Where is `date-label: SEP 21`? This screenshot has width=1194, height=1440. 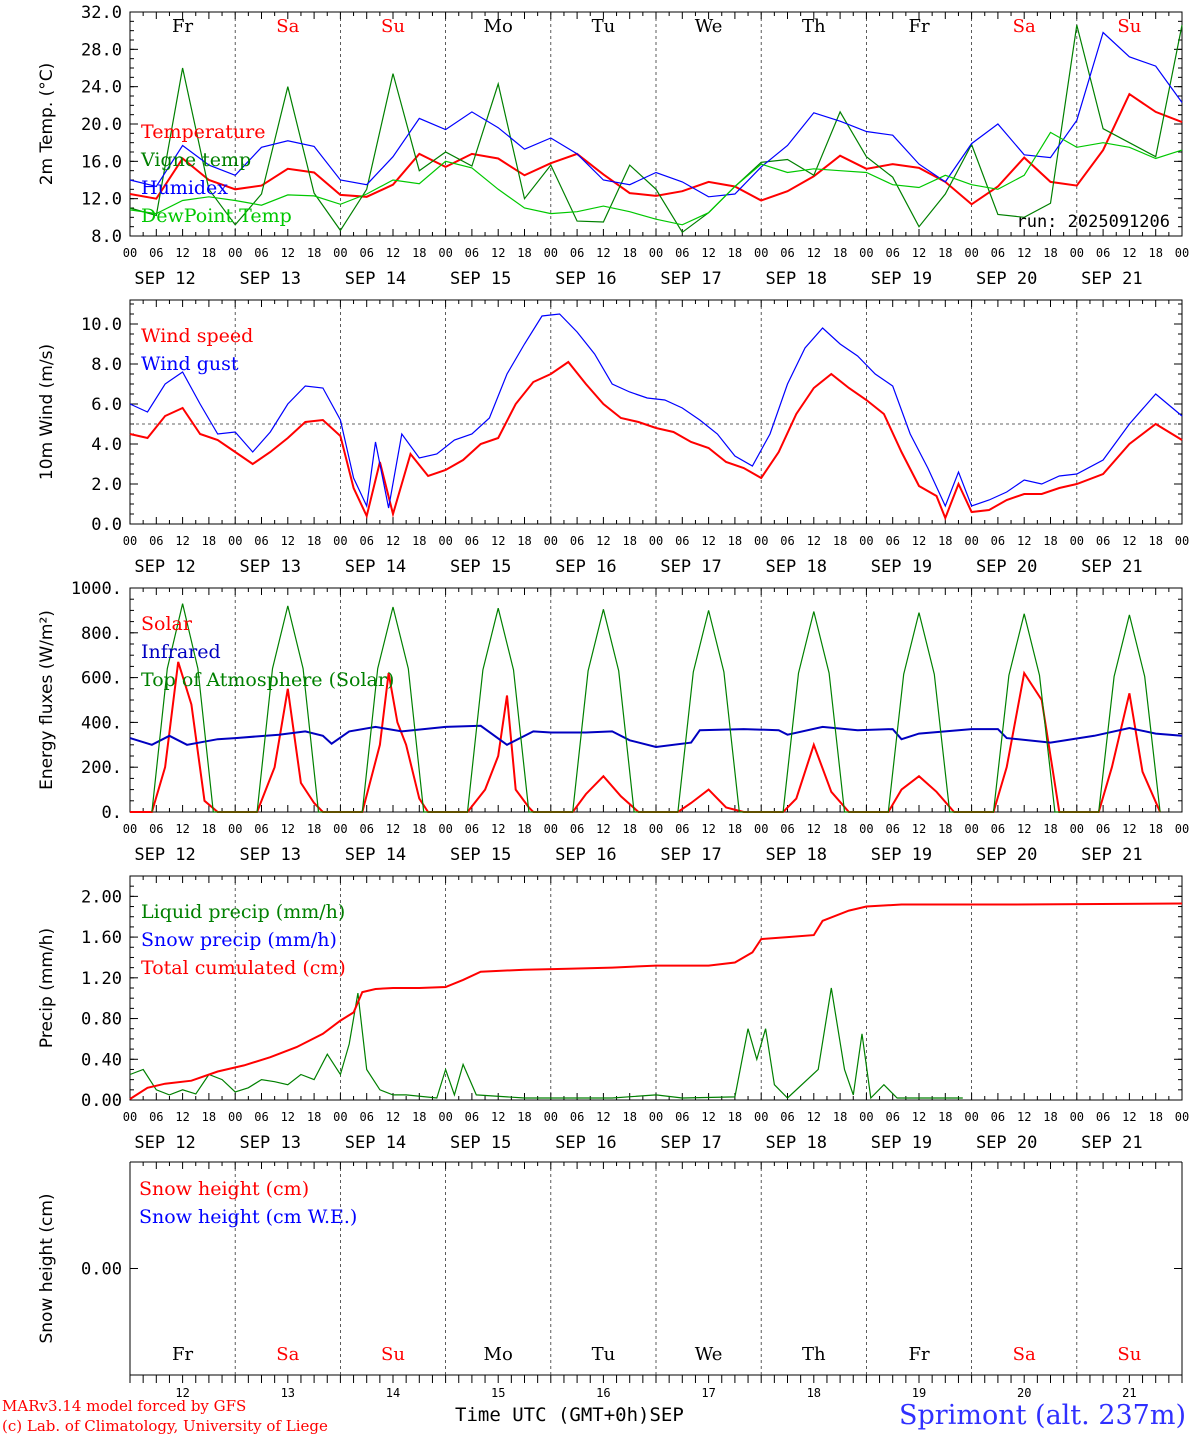
date-label: SEP 21 is located at coordinates (1111, 855).